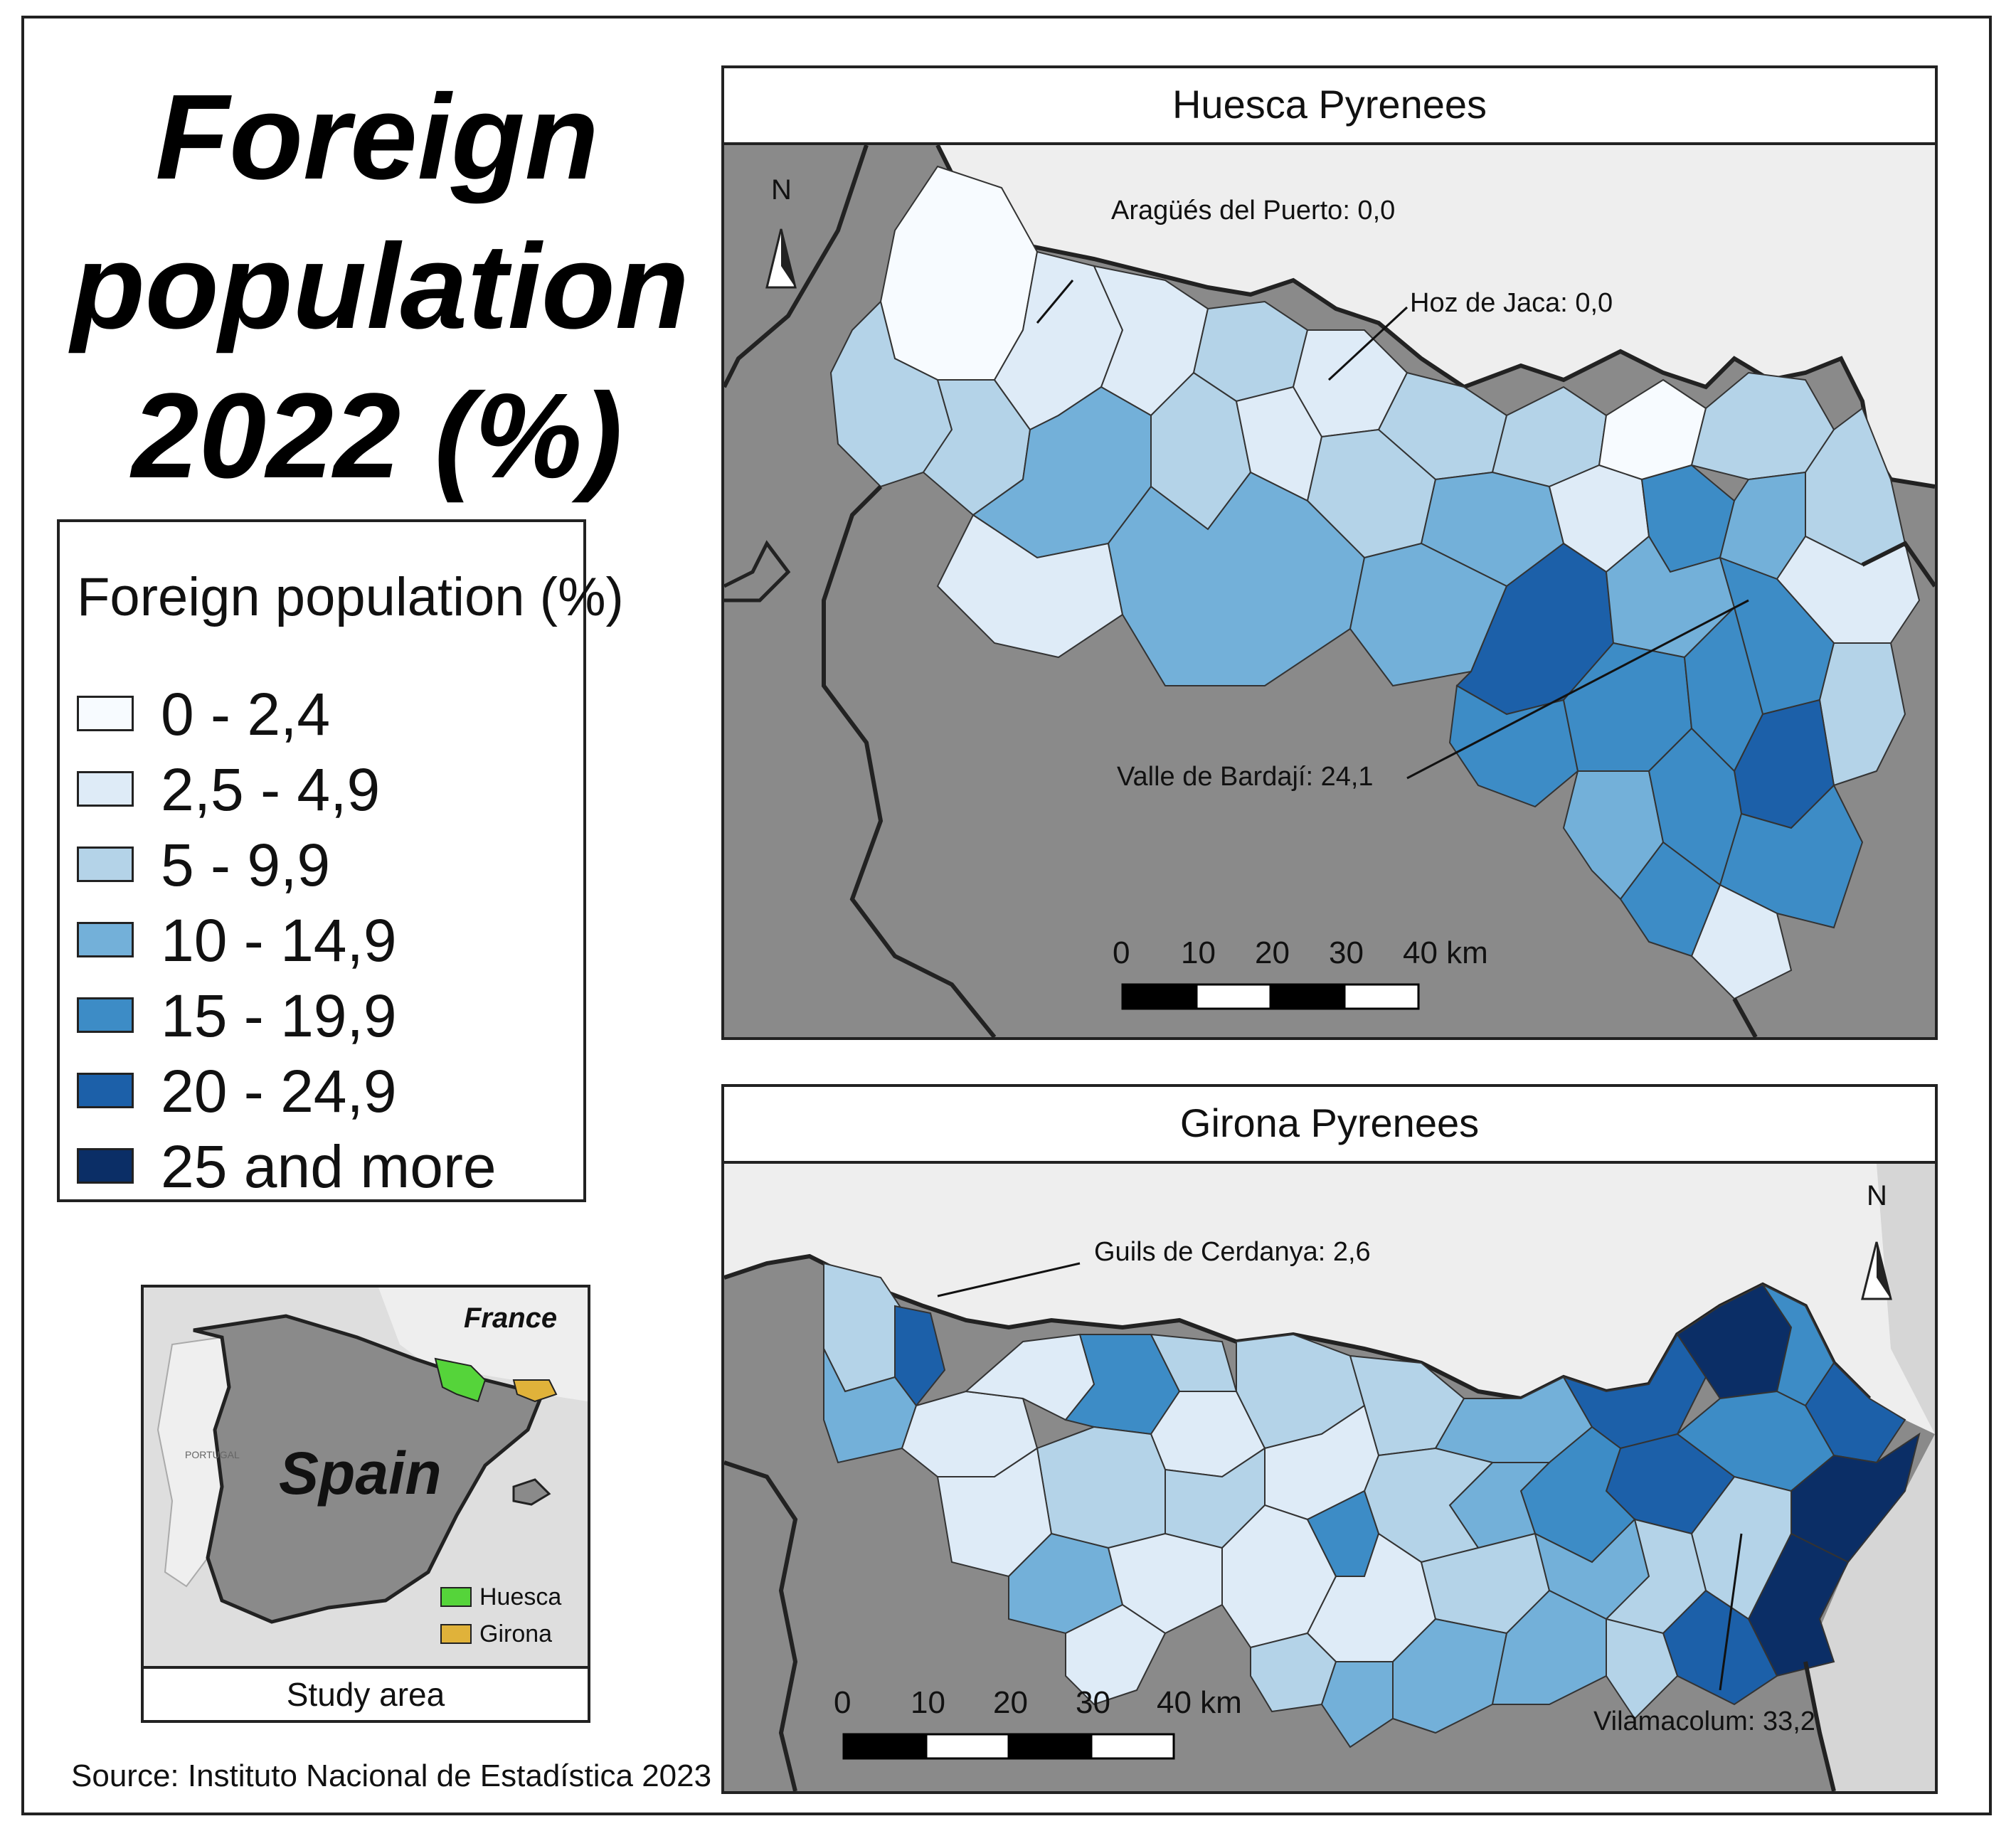 The height and width of the screenshot is (1831, 2016). Describe the element at coordinates (1511, 303) in the screenshot. I see `label-hoz: Hoz de Jaca: 0,0` at that location.